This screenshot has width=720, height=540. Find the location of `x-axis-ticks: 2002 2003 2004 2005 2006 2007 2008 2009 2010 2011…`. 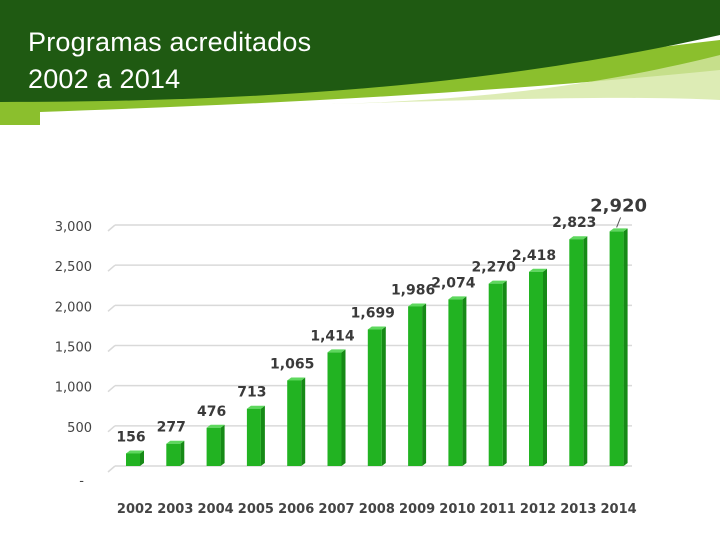

x-axis-ticks: 2002 2003 2004 2005 2006 2007 2008 2009 2010 2011… is located at coordinates (377, 509).